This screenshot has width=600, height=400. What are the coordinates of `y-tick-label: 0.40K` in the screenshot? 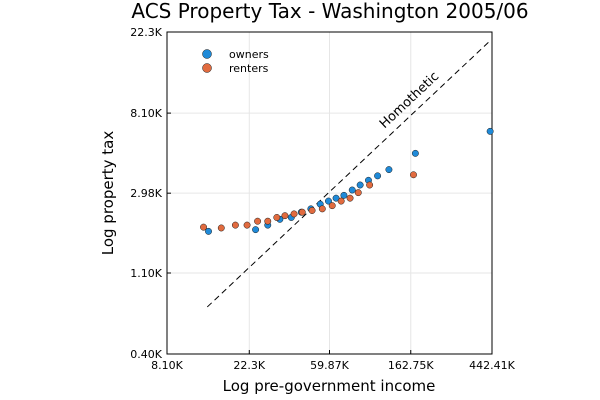 It's located at (146, 354).